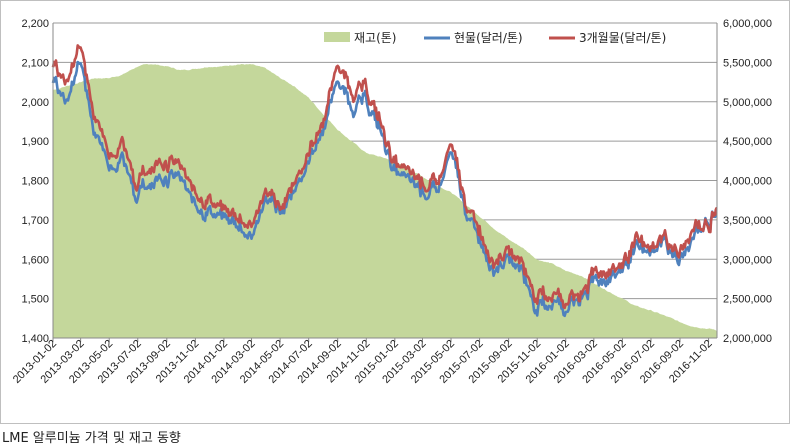 Image resolution: width=790 pixels, height=447 pixels. What do you see at coordinates (747, 339) in the screenshot?
I see `y-tick-label-right: 2,000,000` at bounding box center [747, 339].